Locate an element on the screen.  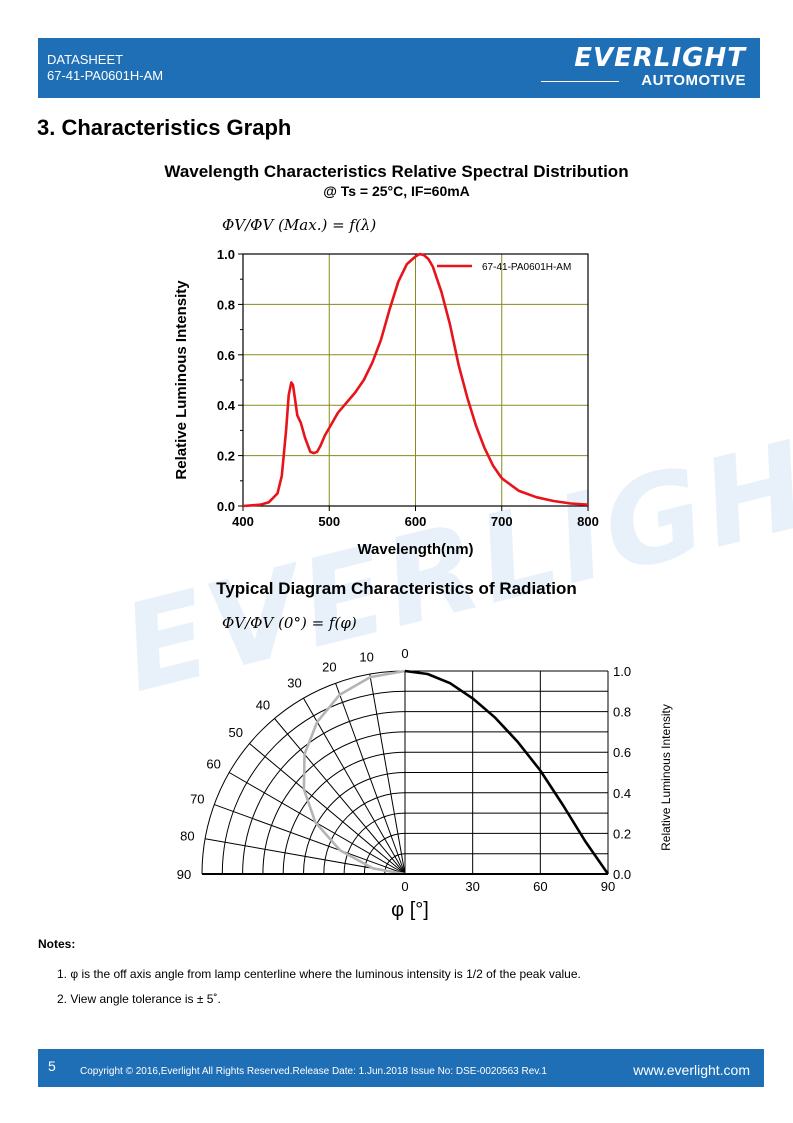
x-tick-label: 0 is located at coordinates (404, 886).